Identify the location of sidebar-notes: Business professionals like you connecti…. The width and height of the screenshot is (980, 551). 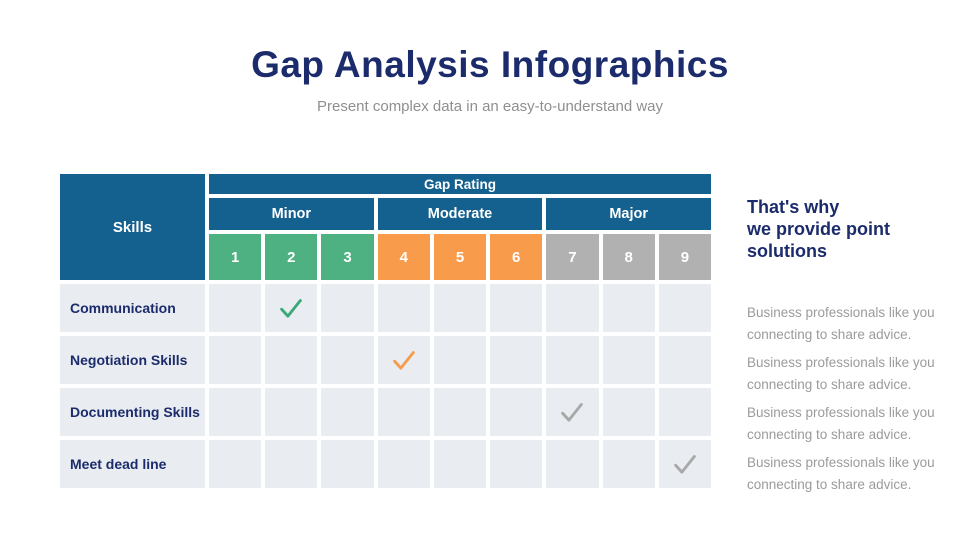
(841, 399).